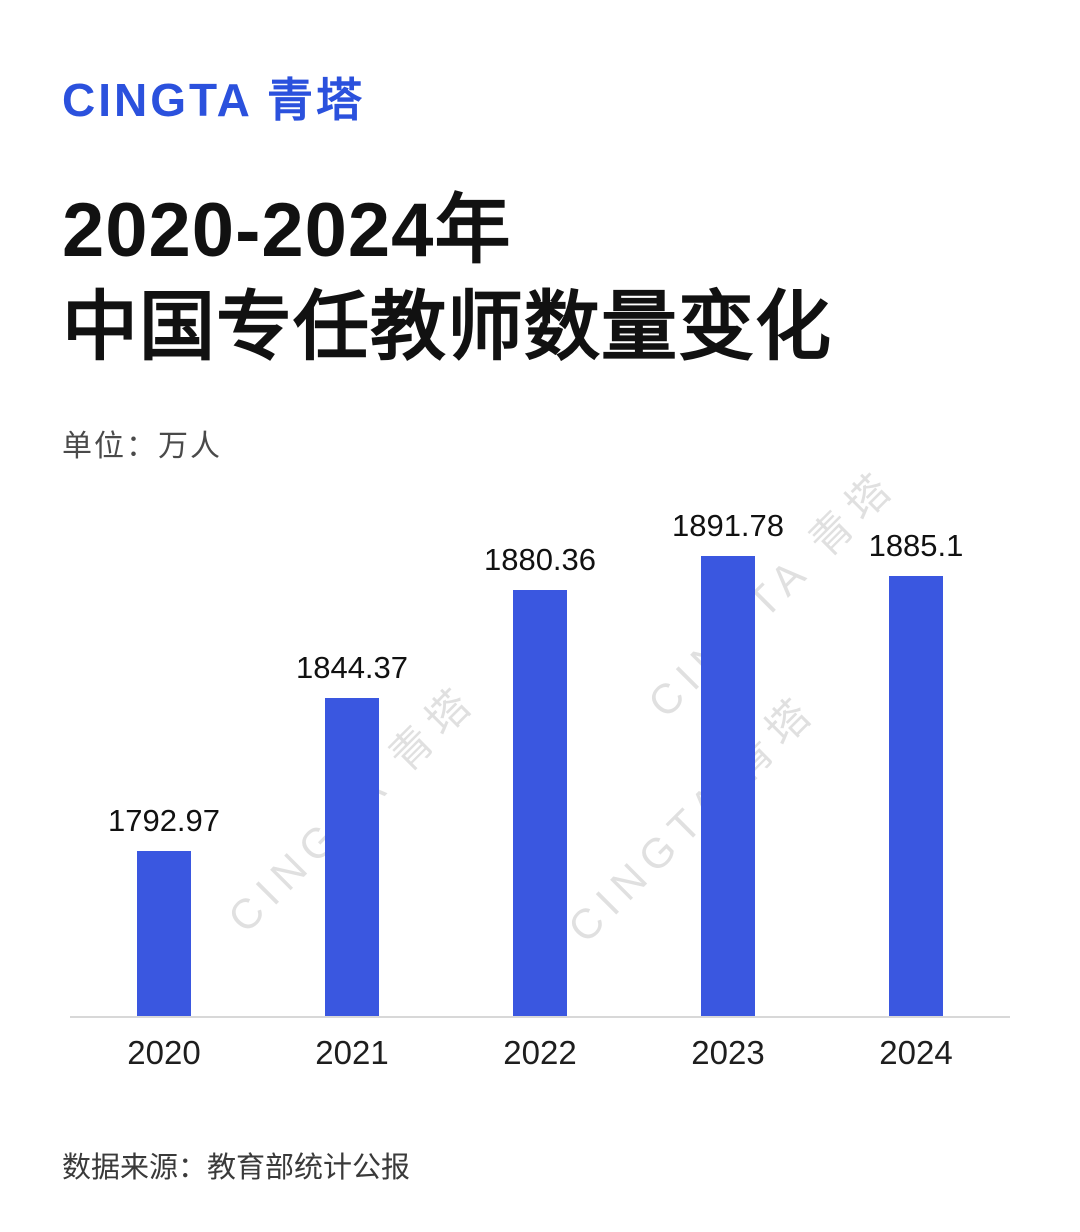 Image resolution: width=1080 pixels, height=1232 pixels. What do you see at coordinates (213, 100) in the screenshot?
I see `cingta-logo: CINGTA 青塔` at bounding box center [213, 100].